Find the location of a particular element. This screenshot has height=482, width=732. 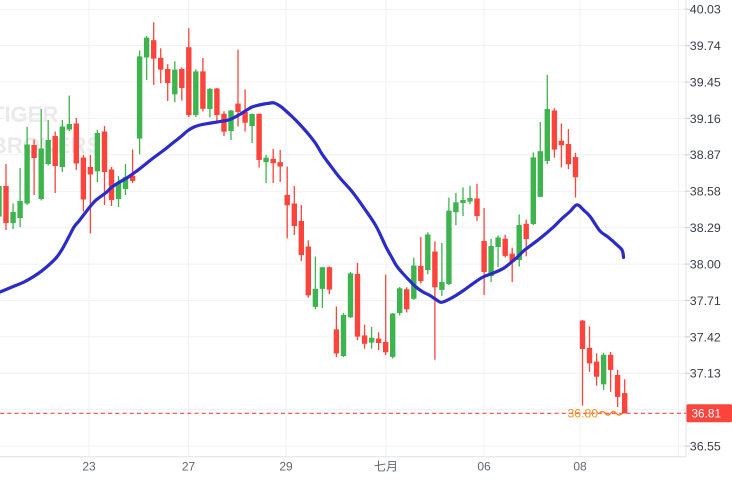

svg-text: 38.58 is located at coordinates (705, 192).